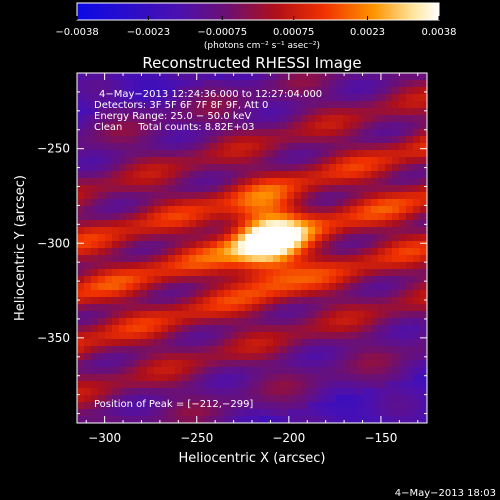  What do you see at coordinates (20, 248) in the screenshot?
I see `y-axis-label: Heliocentric Y (arcsec)` at bounding box center [20, 248].